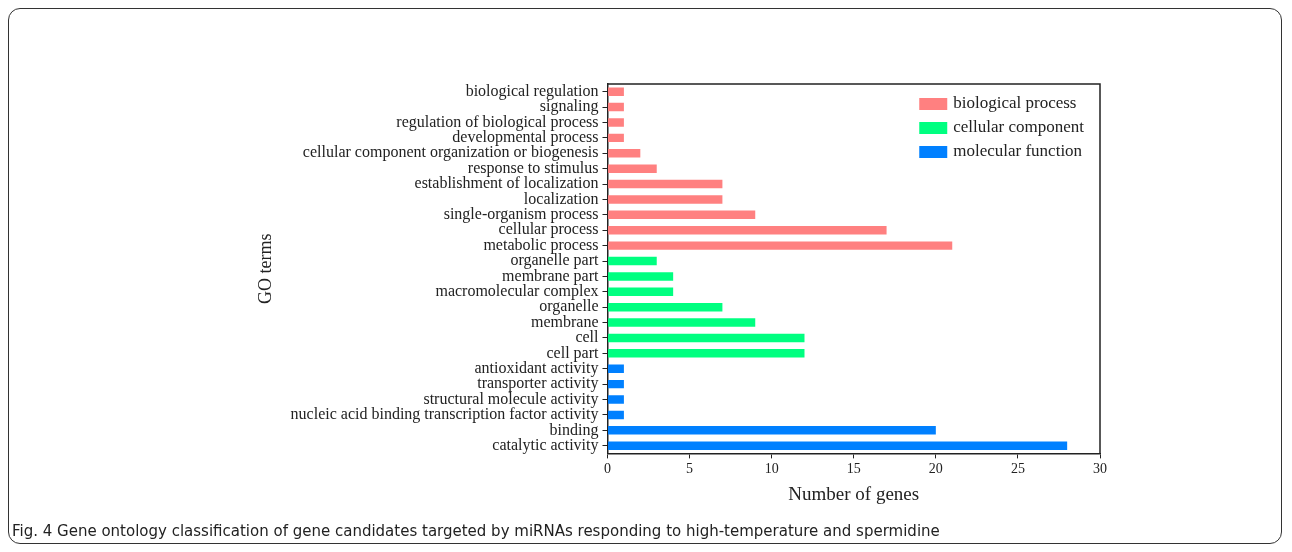 Image resolution: width=1292 pixels, height=552 pixels. Describe the element at coordinates (771, 469) in the screenshot. I see `x-tick-label: 10` at that location.